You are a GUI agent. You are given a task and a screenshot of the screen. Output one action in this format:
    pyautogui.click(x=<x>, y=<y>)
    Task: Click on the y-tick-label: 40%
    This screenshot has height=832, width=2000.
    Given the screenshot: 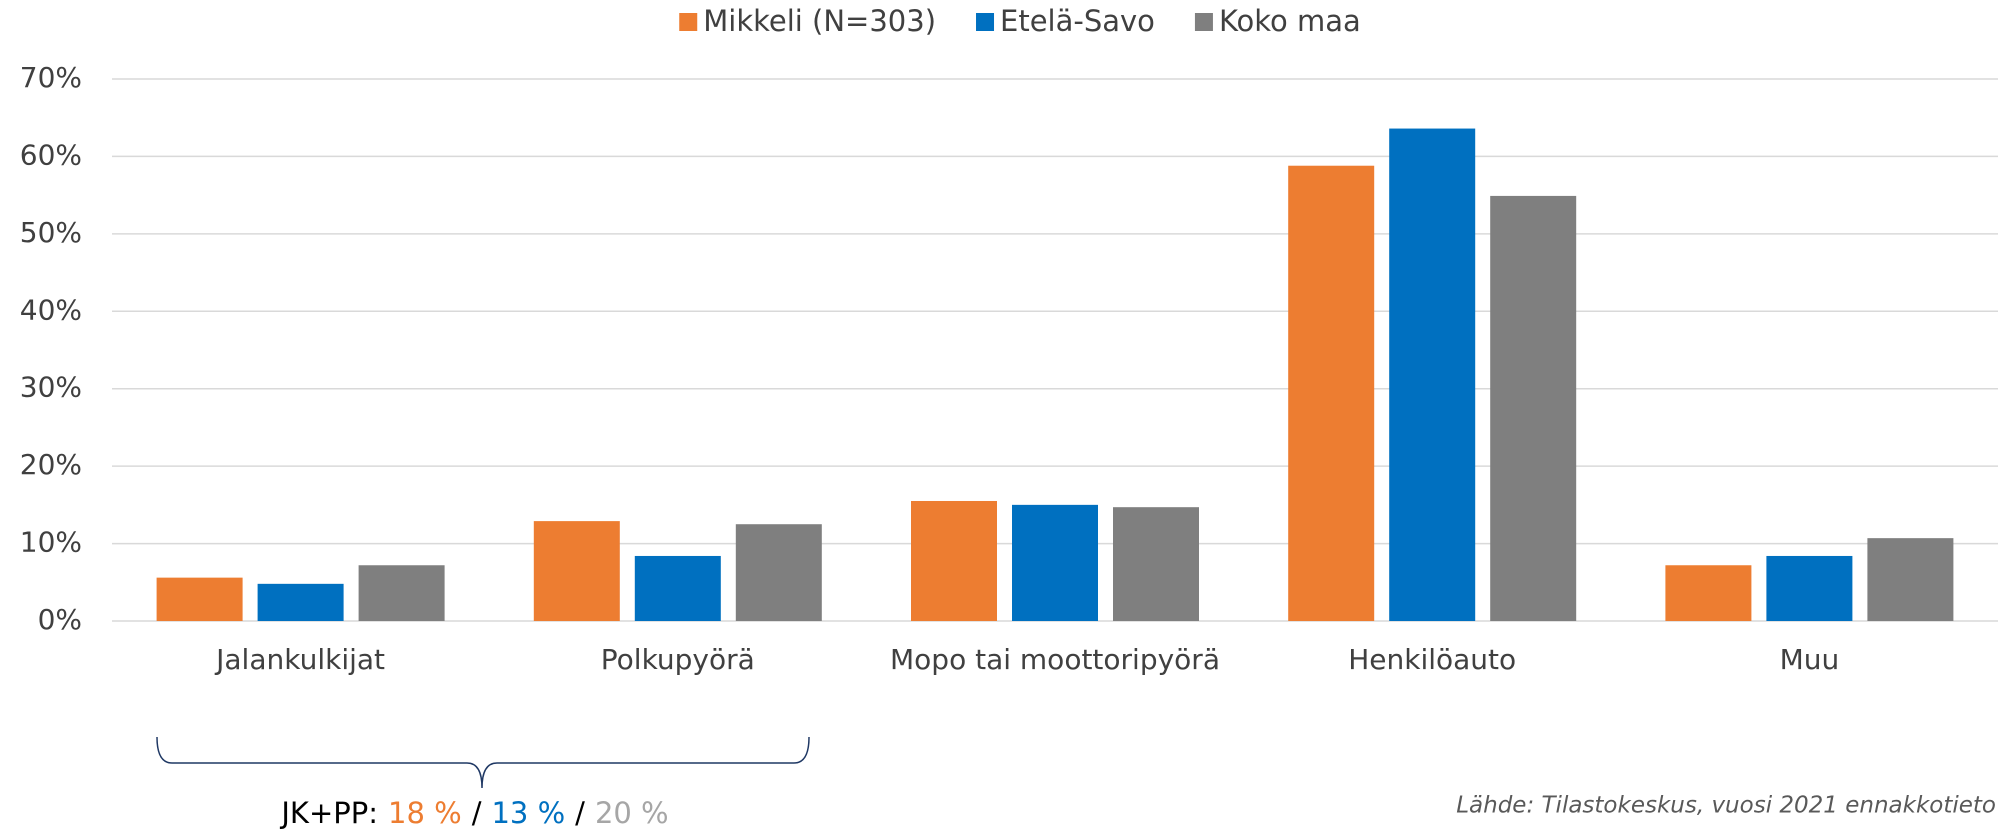 What is the action you would take?
    pyautogui.click(x=51, y=309)
    